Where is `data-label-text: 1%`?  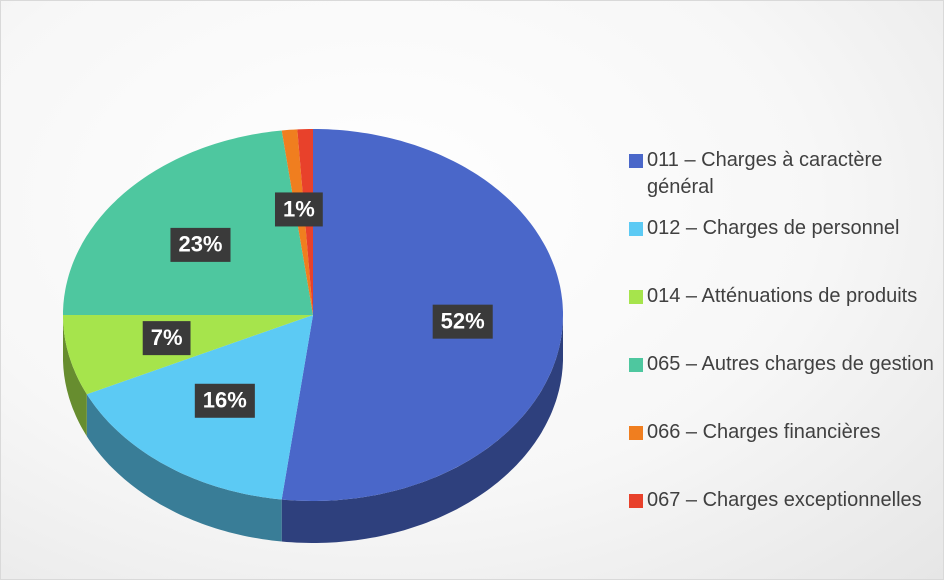 data-label-text: 1% is located at coordinates (299, 208).